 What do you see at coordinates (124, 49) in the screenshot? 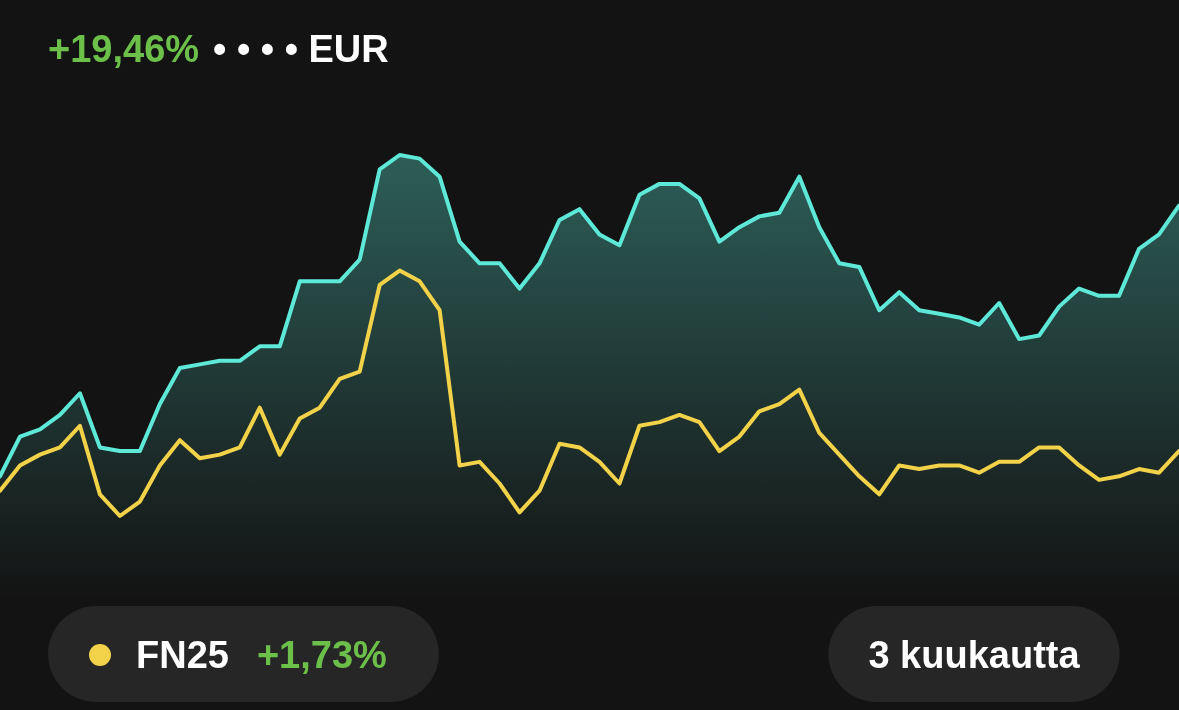
I see `text: +19,46%` at bounding box center [124, 49].